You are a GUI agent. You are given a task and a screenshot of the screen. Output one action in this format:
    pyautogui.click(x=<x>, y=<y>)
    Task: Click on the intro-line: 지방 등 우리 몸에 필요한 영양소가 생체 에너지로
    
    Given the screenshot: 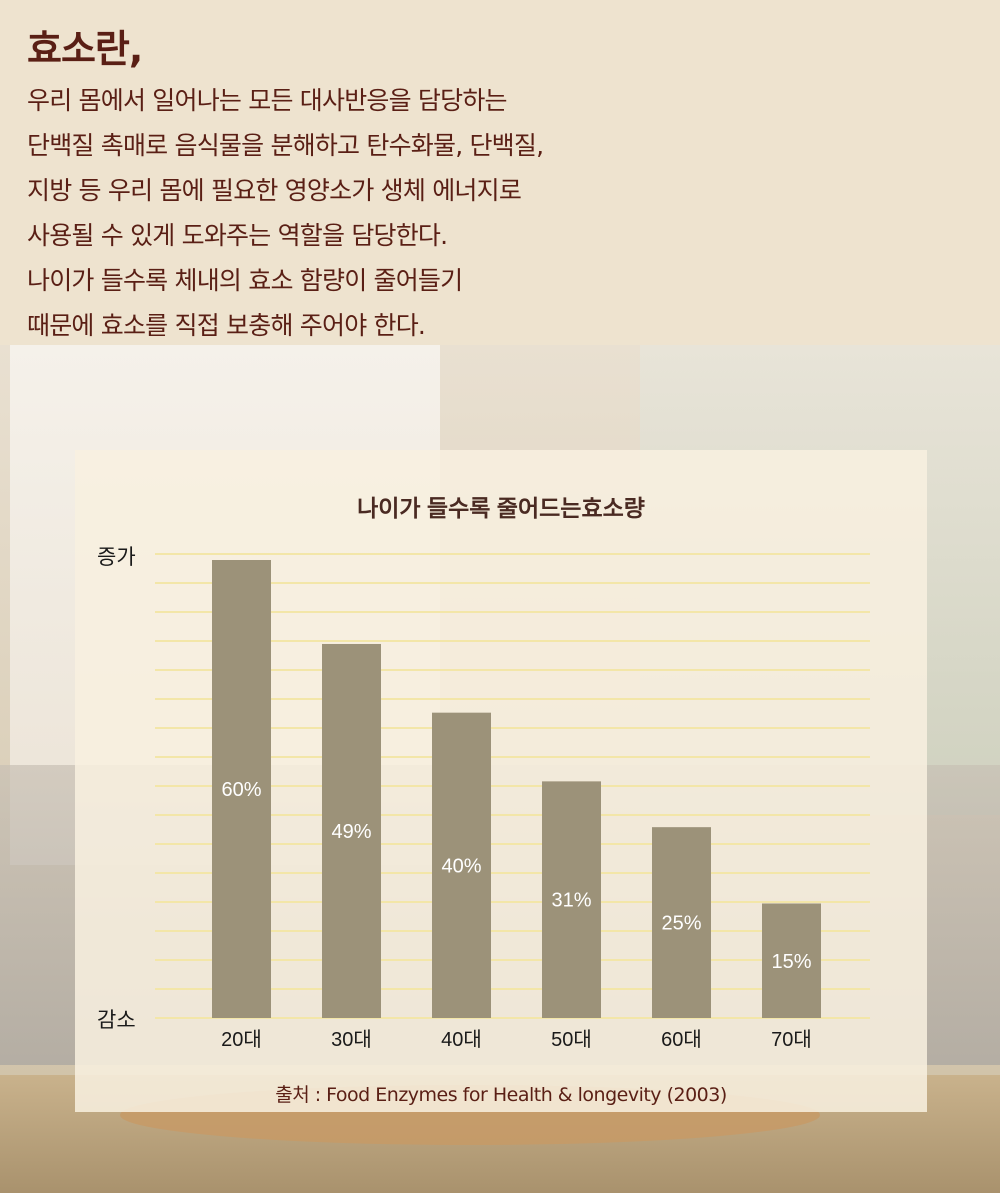 What is the action you would take?
    pyautogui.click(x=274, y=190)
    